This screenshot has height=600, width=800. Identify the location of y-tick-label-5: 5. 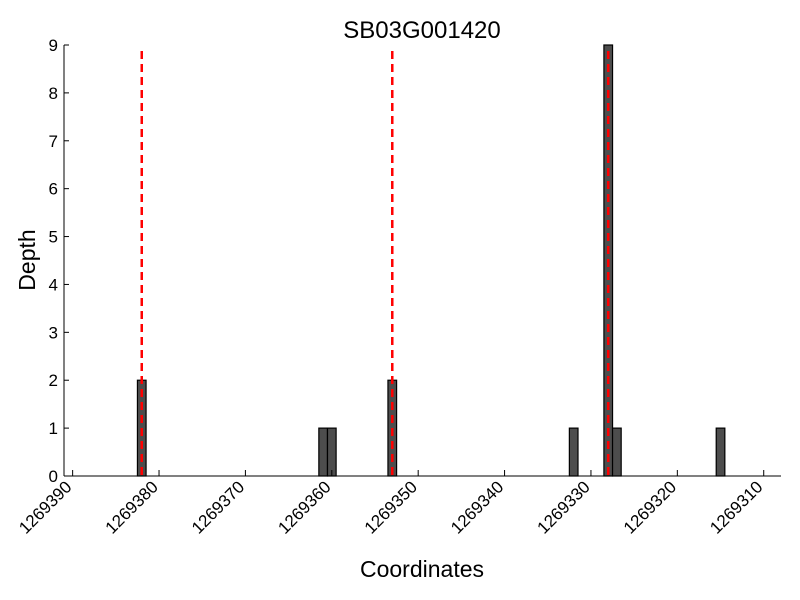
(53, 237).